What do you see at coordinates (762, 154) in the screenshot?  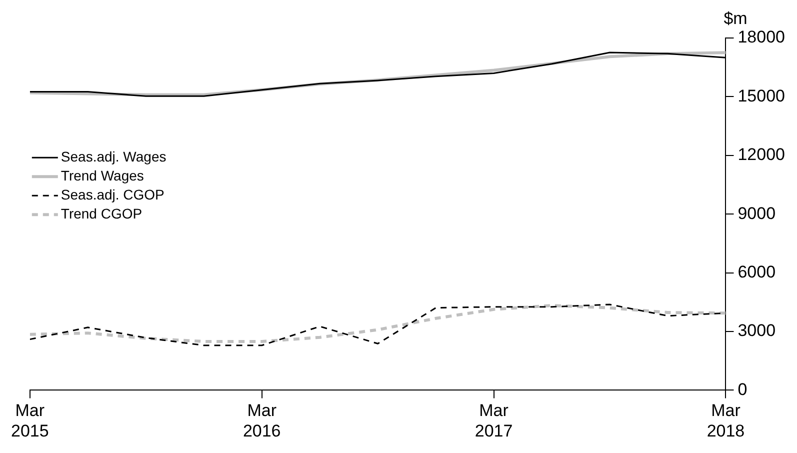 I see `y-tick-label: 12000` at bounding box center [762, 154].